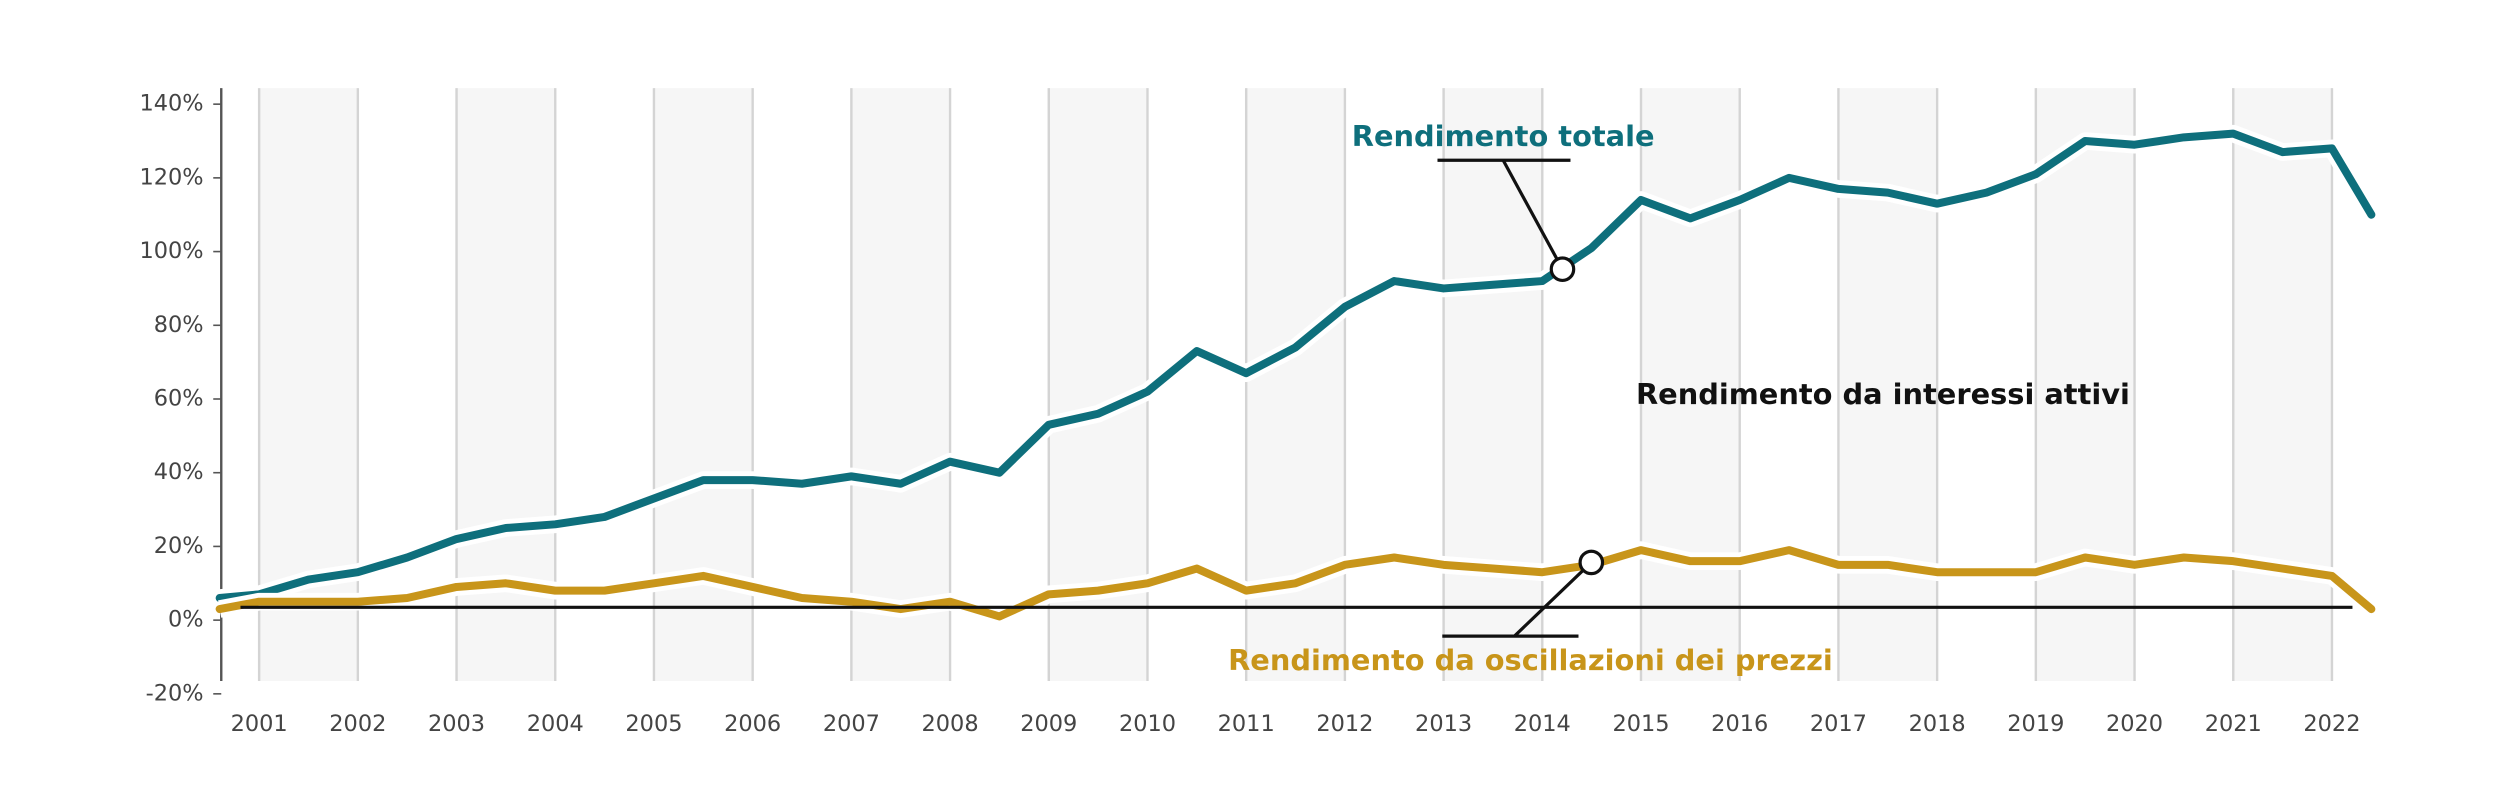  Describe the element at coordinates (752, 724) in the screenshot. I see `x-tick-label: 2006` at that location.